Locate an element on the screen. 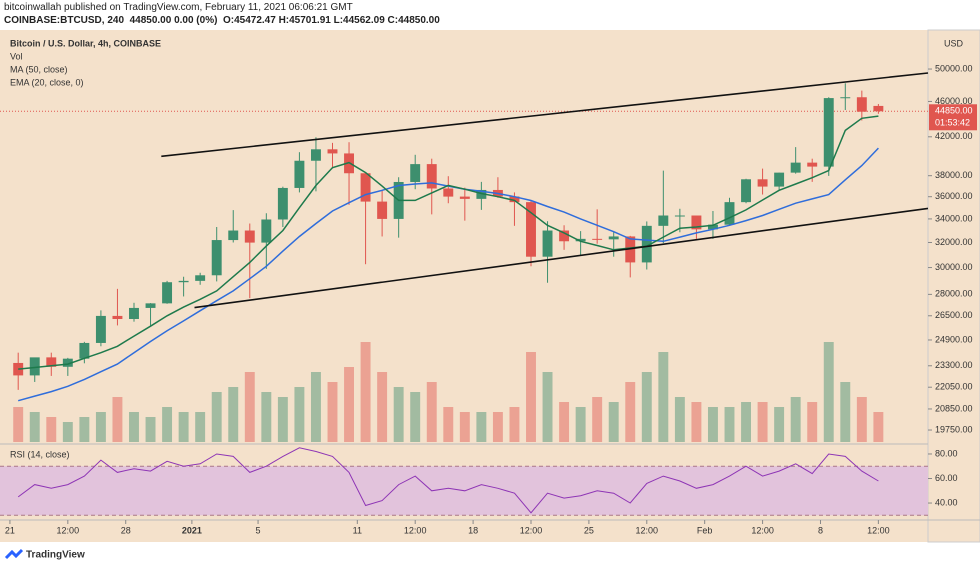 The image size is (980, 568). y-tick-label: 46000.00 is located at coordinates (954, 101).